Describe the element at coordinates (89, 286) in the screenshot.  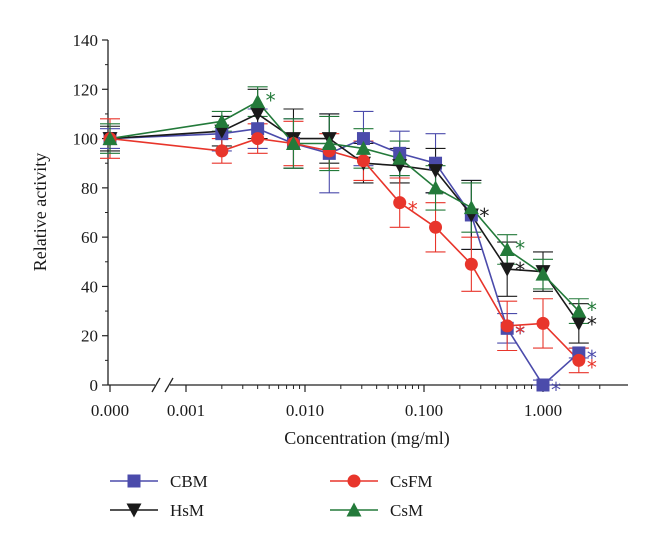
I see `y-tick-label: 40` at that location.